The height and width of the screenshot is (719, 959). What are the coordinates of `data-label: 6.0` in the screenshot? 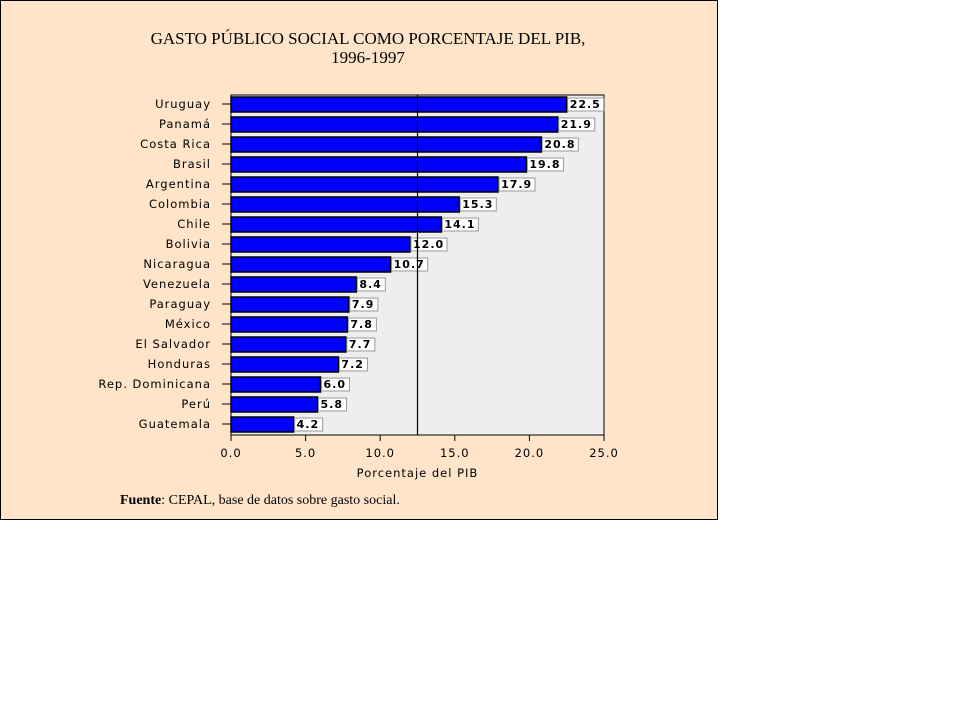 It's located at (335, 384).